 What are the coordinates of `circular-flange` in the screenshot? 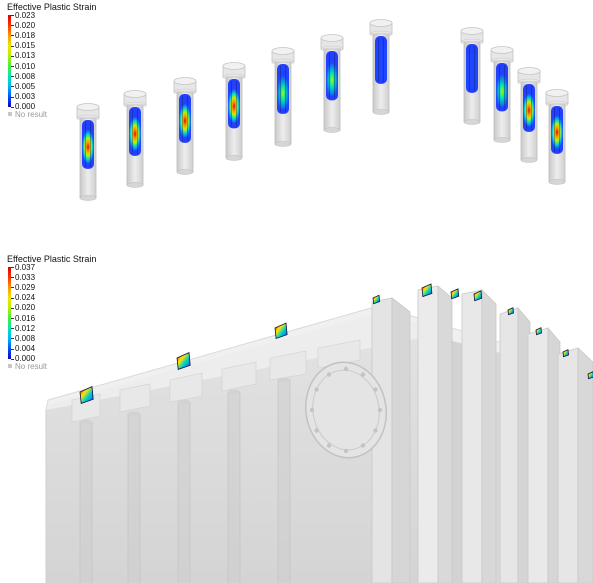 It's located at (346, 410).